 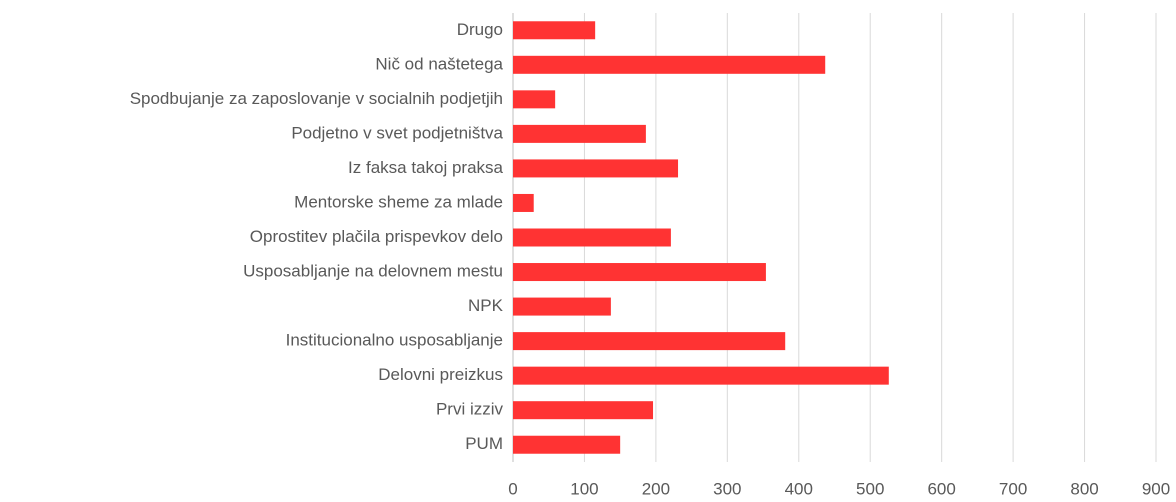 I want to click on y-tick-label: Institucionalno usposabljanje, so click(x=394, y=340).